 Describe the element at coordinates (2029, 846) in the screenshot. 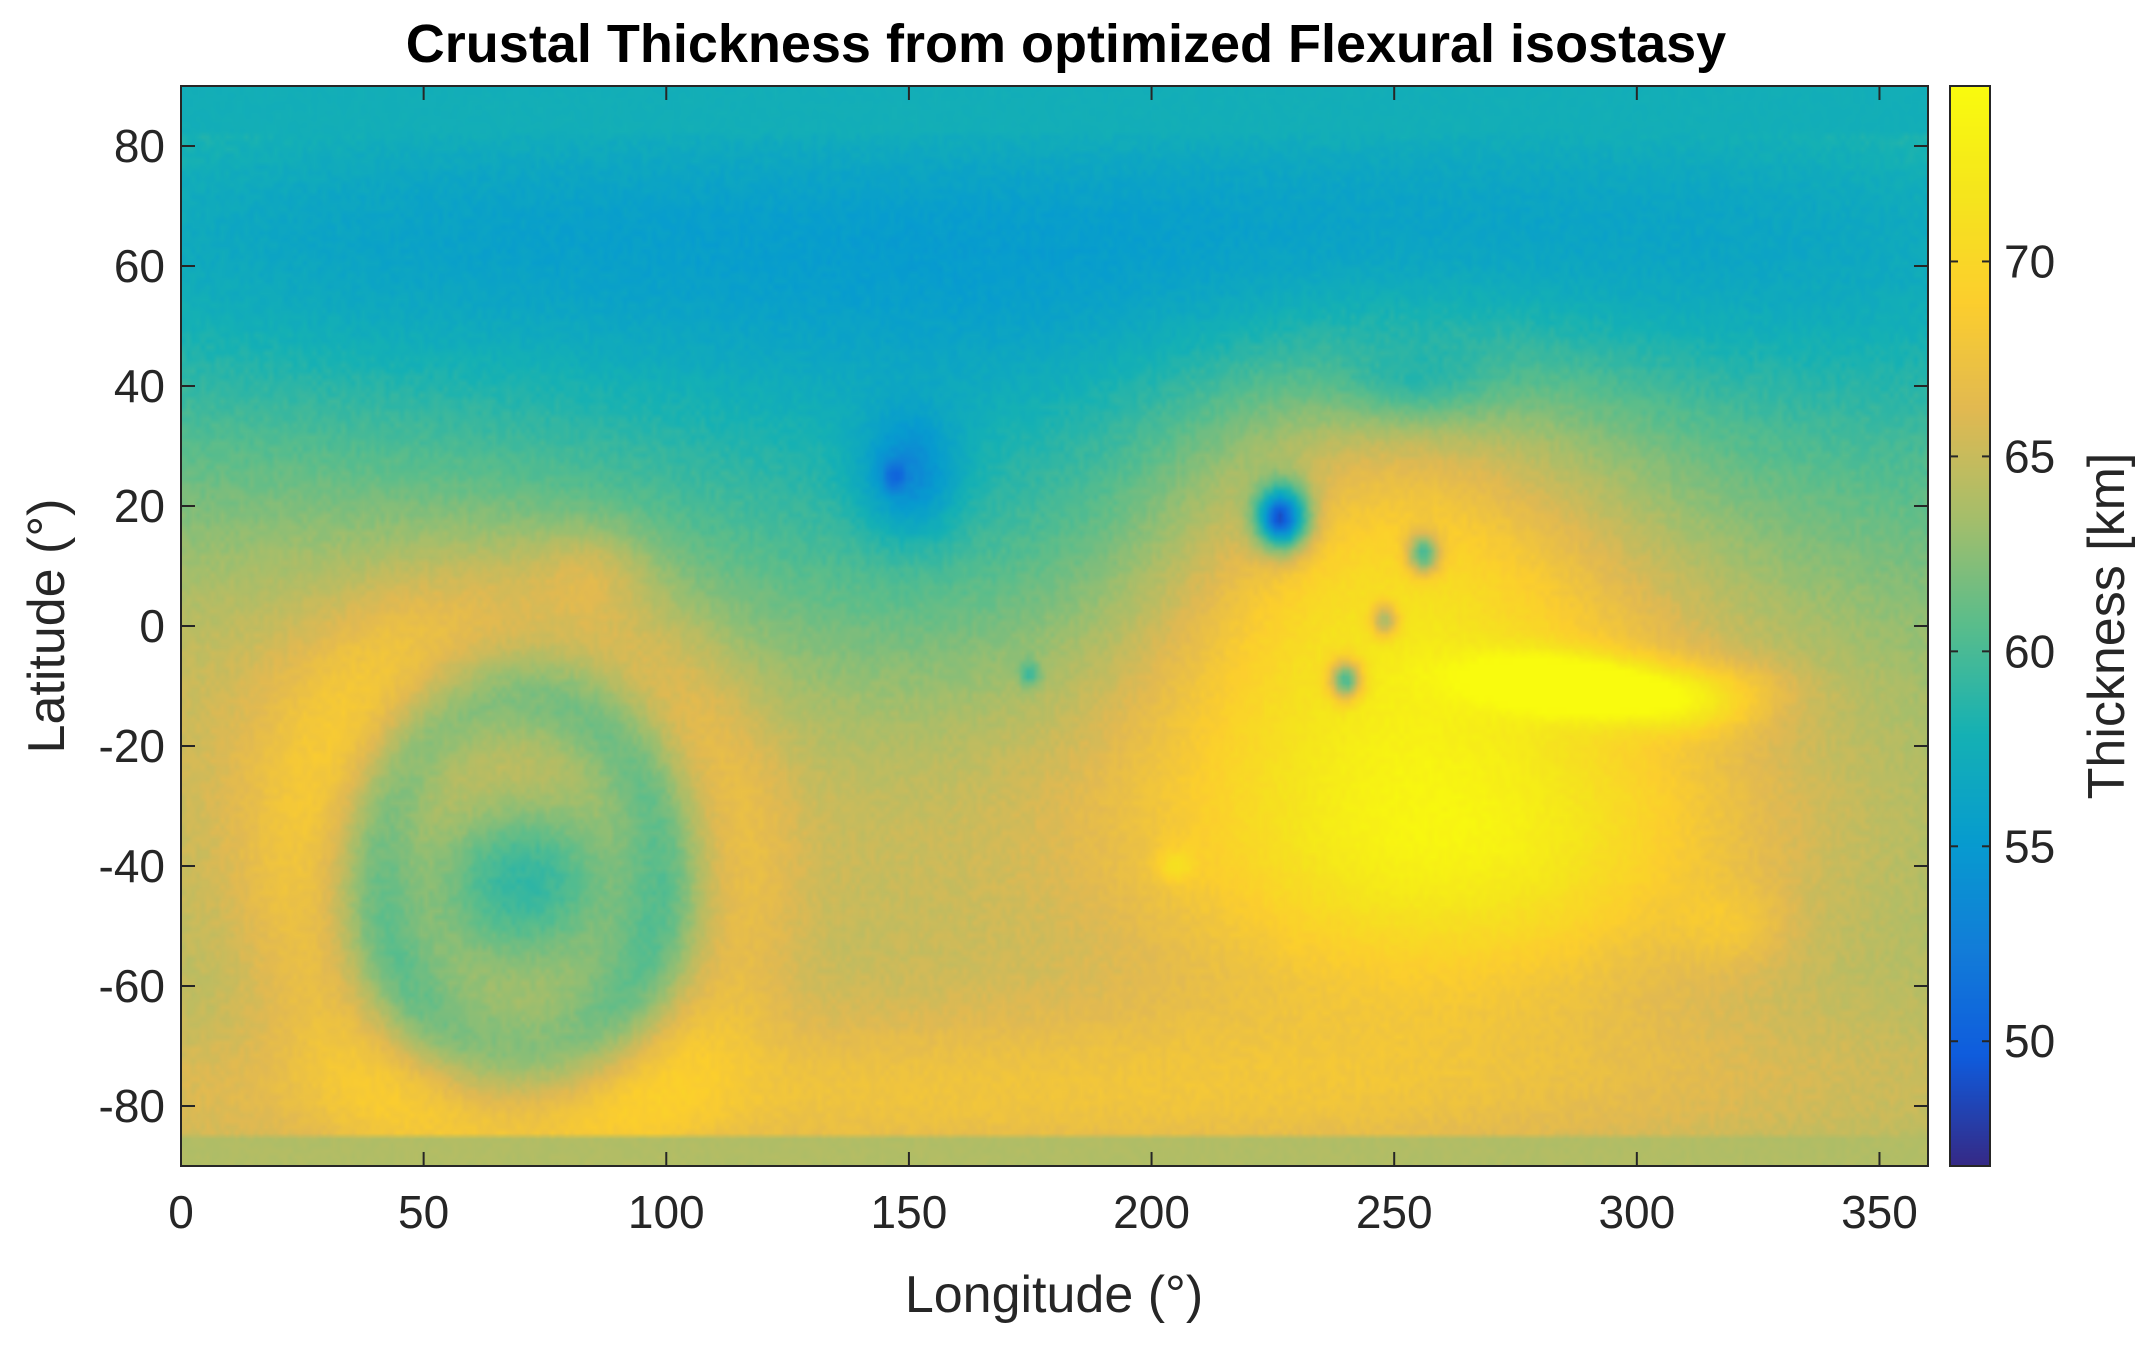

I see `colorbar-tick-label: 55` at that location.